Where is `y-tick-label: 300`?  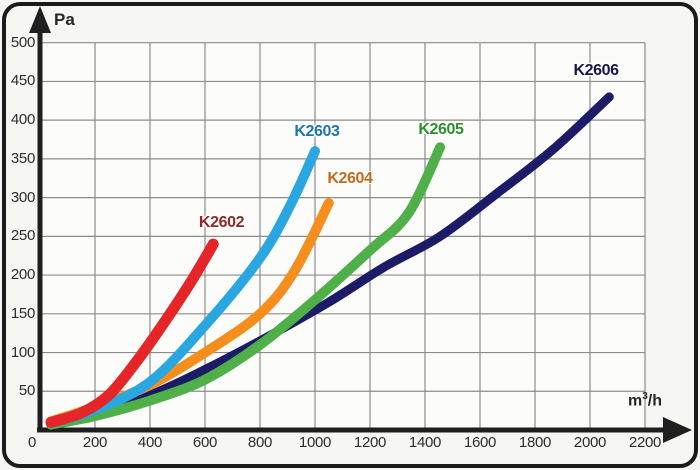
y-tick-label: 300 is located at coordinates (22, 197).